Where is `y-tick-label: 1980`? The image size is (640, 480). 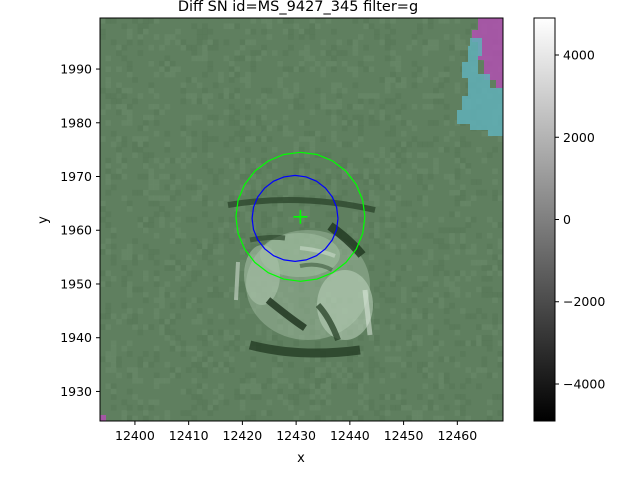
y-tick-label: 1980 is located at coordinates (76, 122).